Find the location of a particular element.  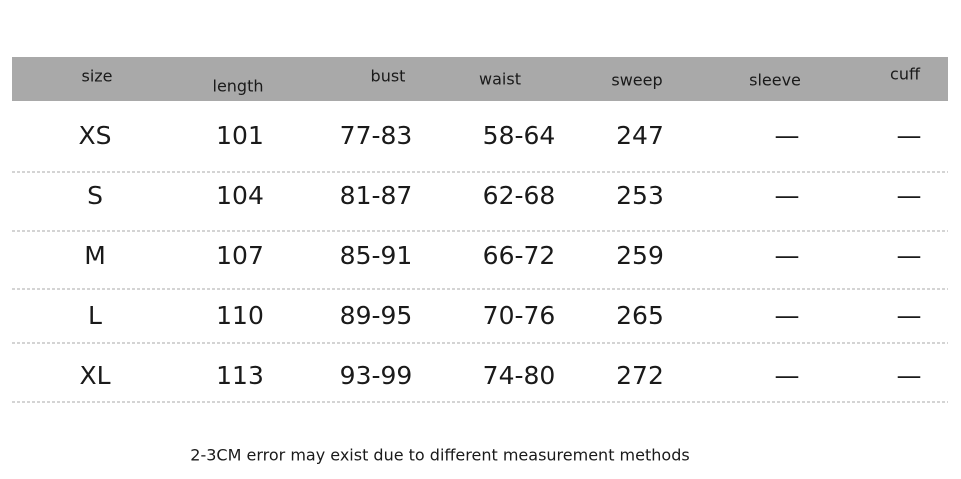

table-cell: M is located at coordinates (95, 255).